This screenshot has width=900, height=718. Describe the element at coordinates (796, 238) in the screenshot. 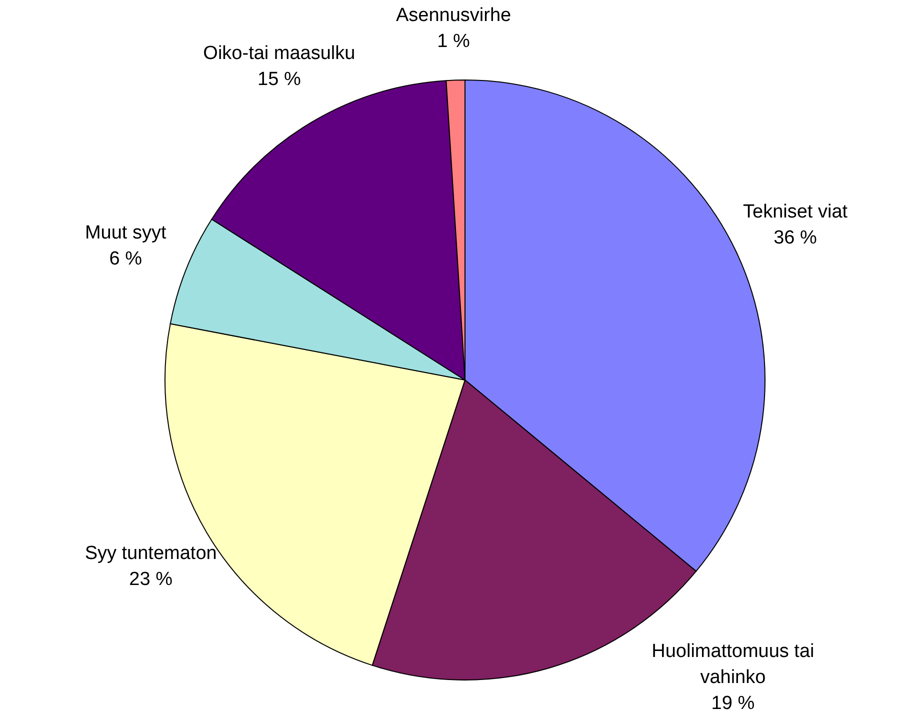

I see `data-label: 36 %` at that location.